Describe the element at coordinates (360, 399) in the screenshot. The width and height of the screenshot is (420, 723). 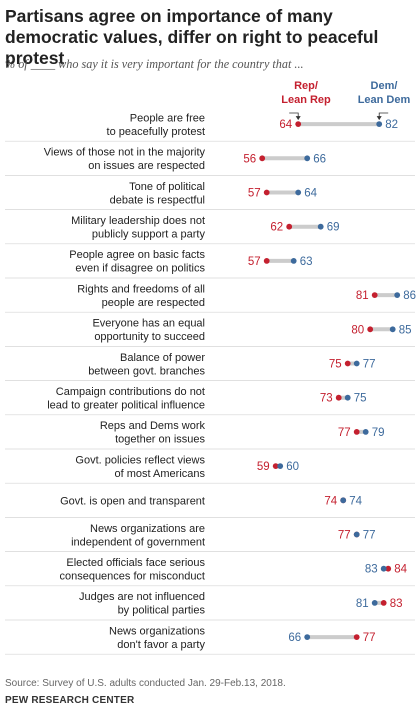
I see `dem-value-label: 75` at that location.